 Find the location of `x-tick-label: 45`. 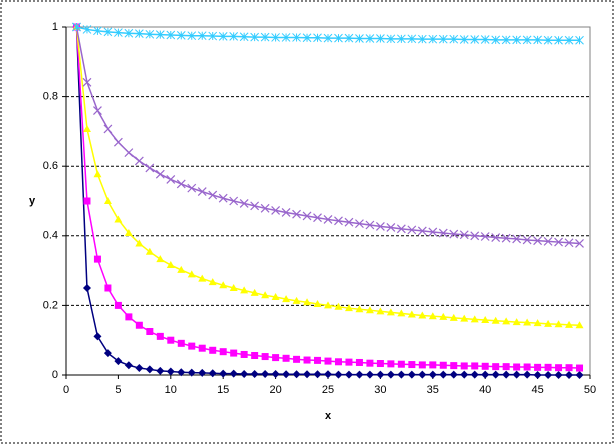

x-tick-label: 45 is located at coordinates (537, 390).